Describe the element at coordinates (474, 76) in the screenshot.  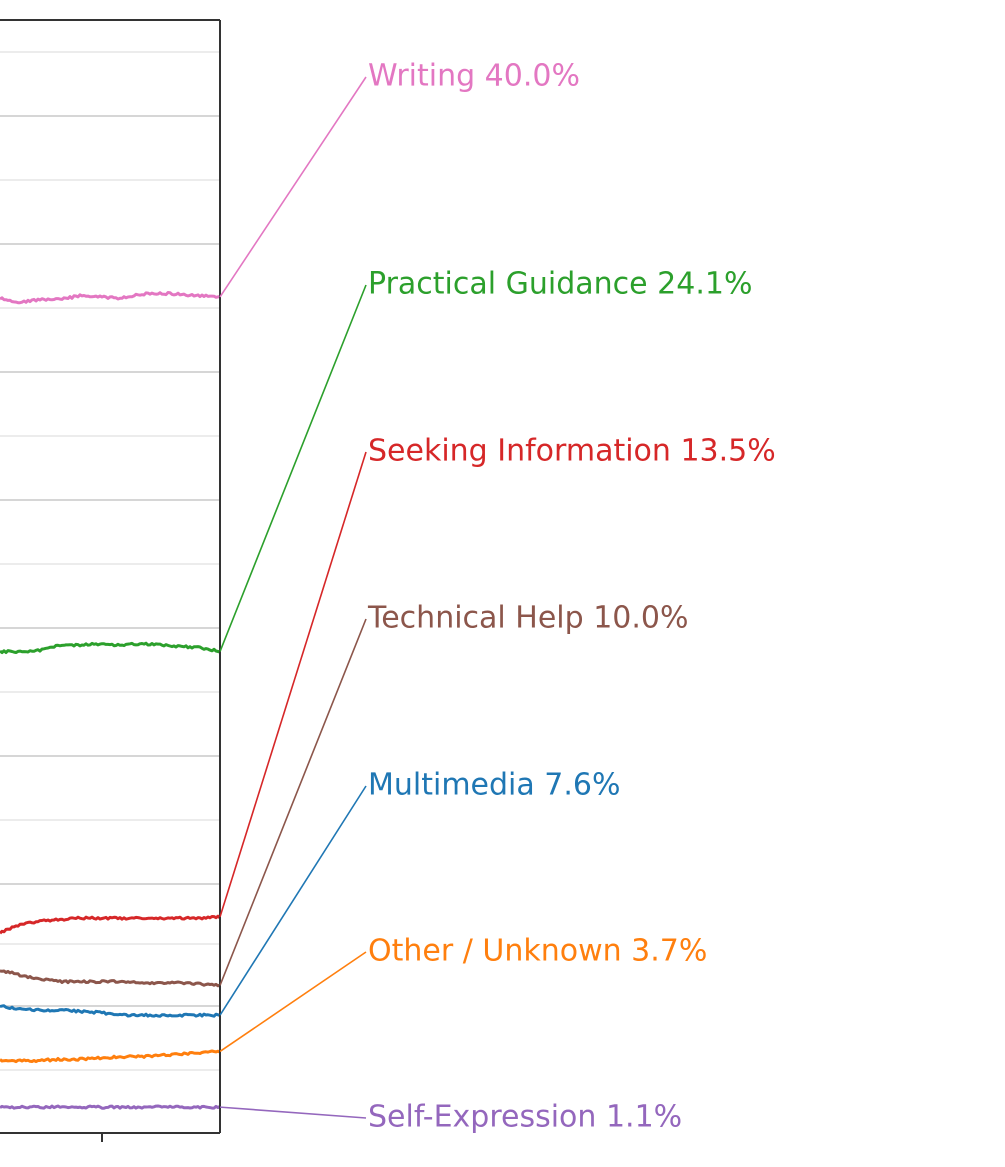
I see `series-label: Writing 40.0%` at that location.